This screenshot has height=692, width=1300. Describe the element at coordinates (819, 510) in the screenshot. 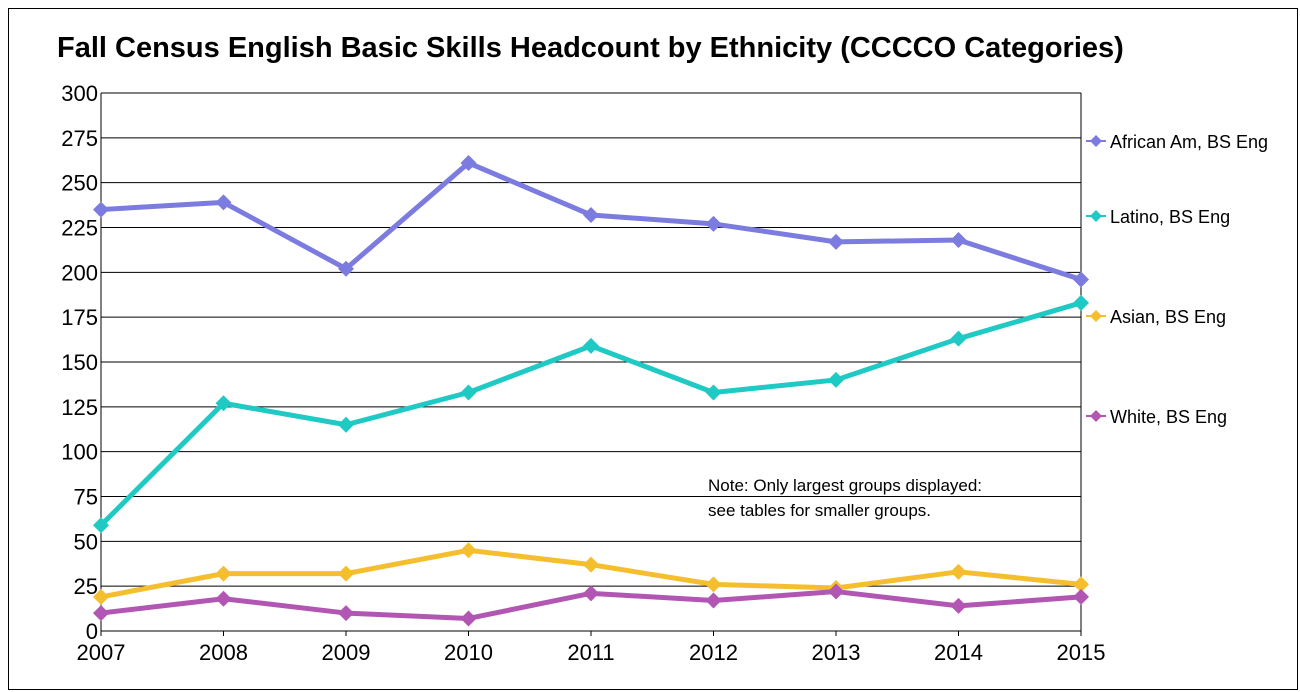

I see `note-line-2: see tables for smaller groups.` at that location.